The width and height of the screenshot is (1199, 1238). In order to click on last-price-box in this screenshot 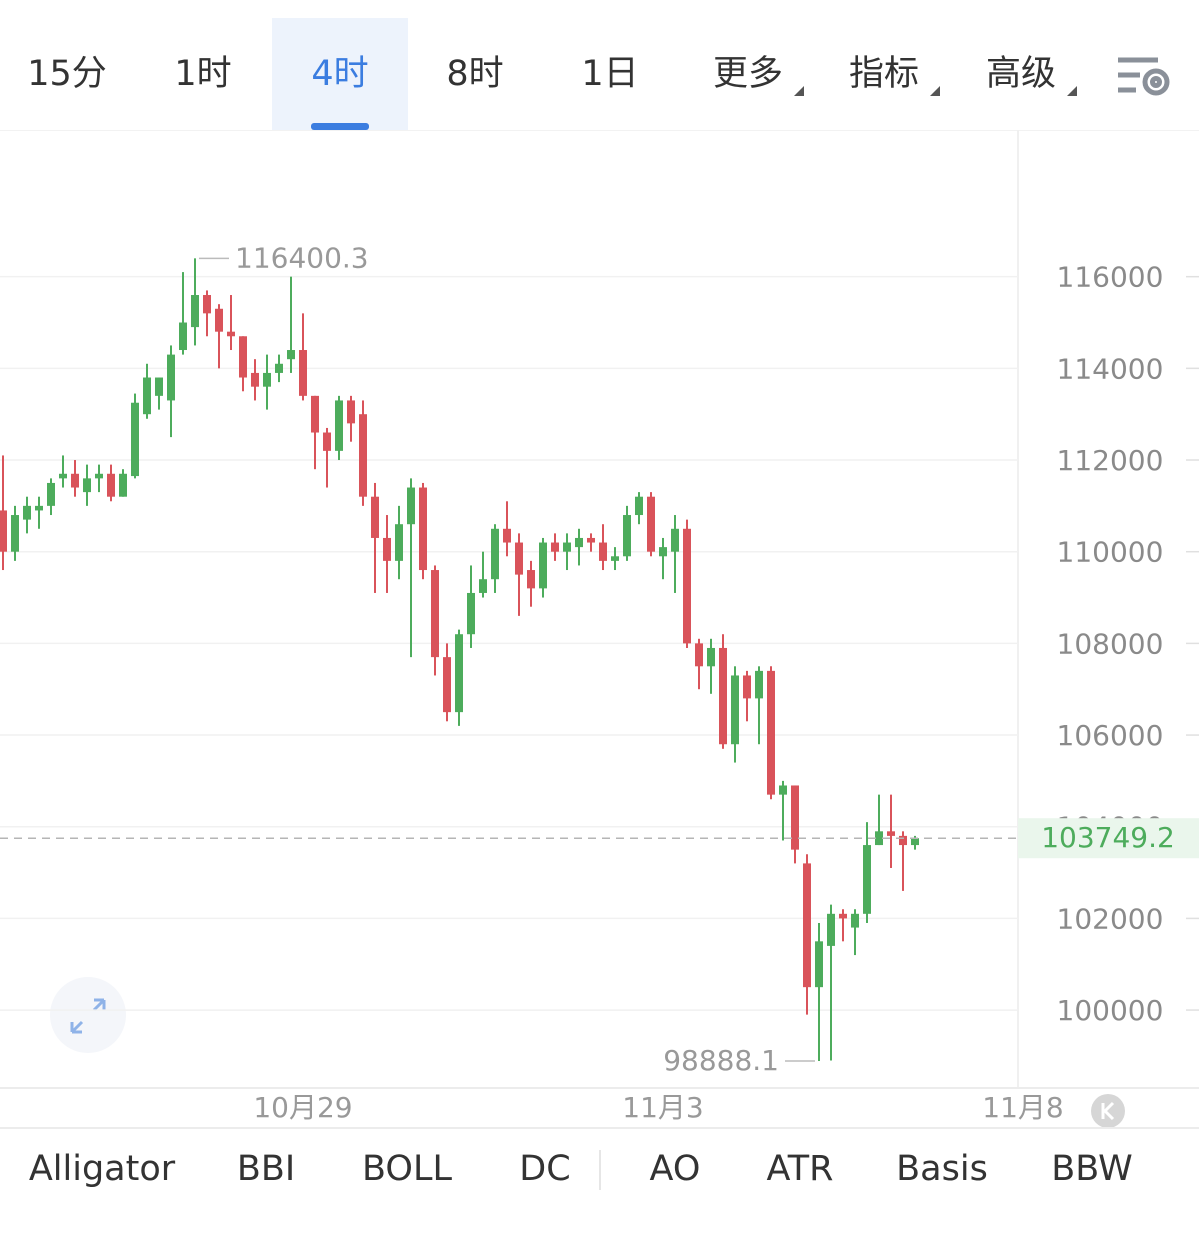, I will do `click(1108, 838)`.